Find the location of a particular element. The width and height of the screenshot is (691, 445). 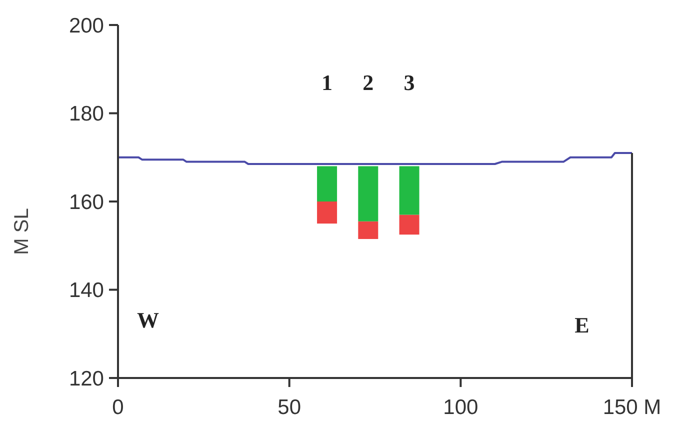

x-tick-label: 150 M is located at coordinates (632, 407).